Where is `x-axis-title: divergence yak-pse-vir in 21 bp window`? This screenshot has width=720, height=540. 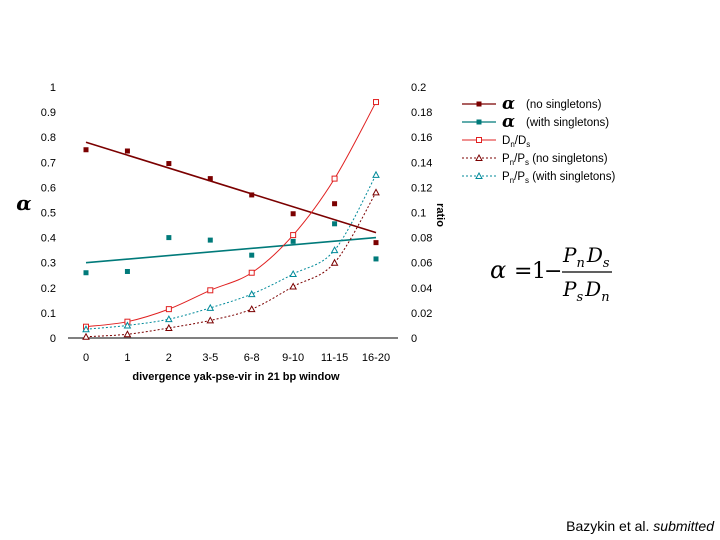 x-axis-title: divergence yak-pse-vir in 21 bp window is located at coordinates (236, 377).